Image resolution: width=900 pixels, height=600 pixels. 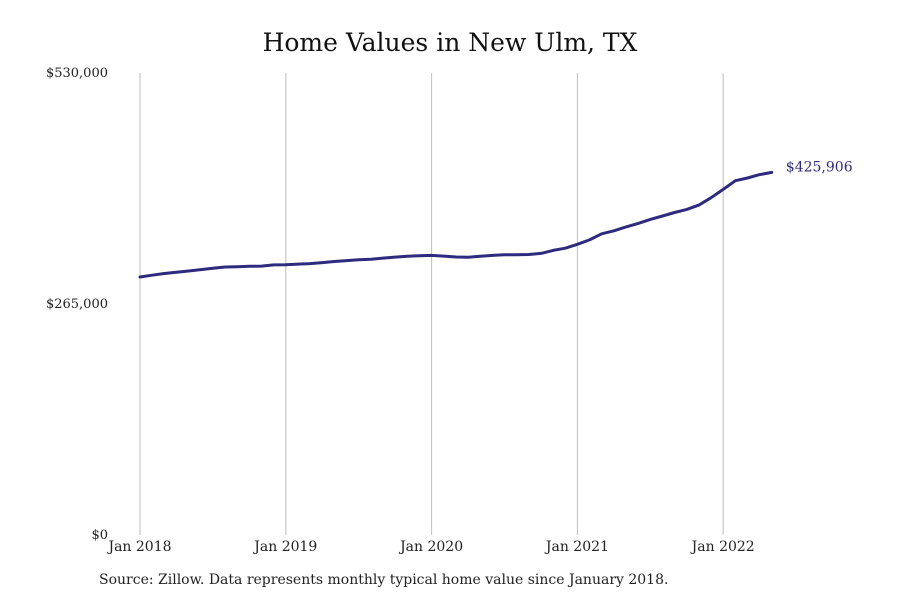 I want to click on x-axis-tick-labels: Jan 2018 Jan 2019 Jan 2020 Jan 2021 Jan 2022, so click(x=430, y=547).